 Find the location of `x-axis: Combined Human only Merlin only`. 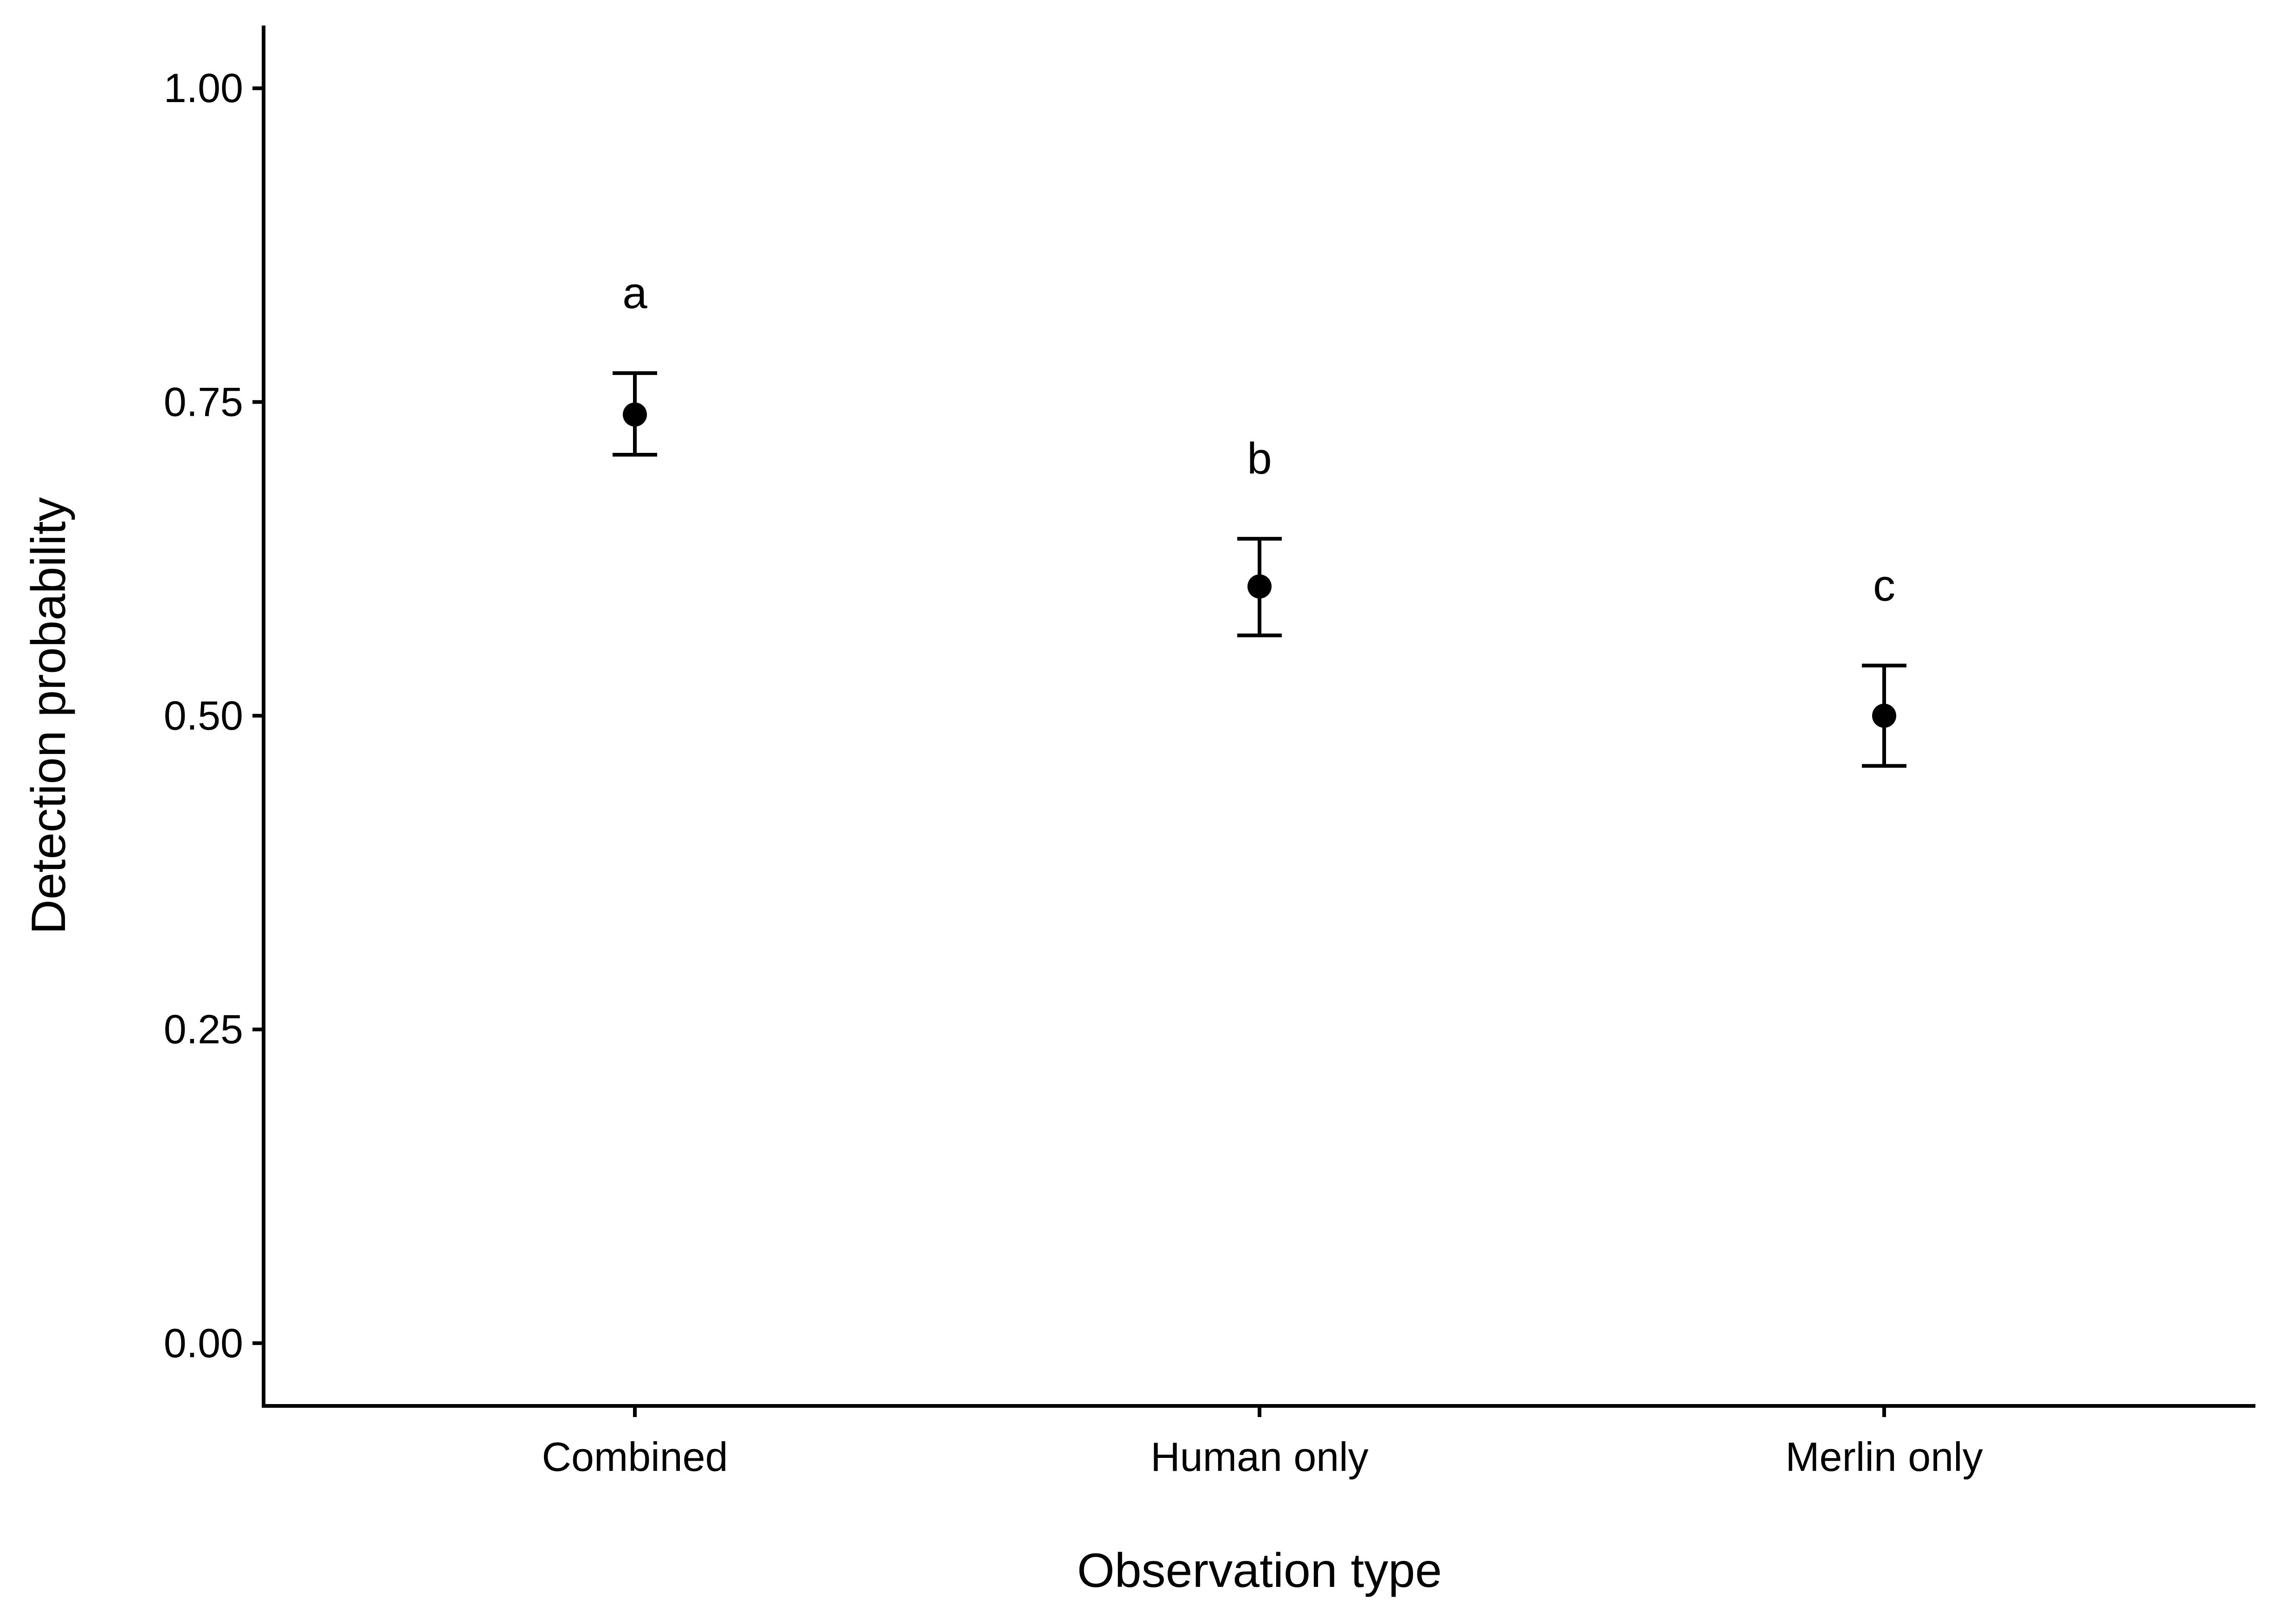

x-axis: Combined Human only Merlin only is located at coordinates (1258, 1442).